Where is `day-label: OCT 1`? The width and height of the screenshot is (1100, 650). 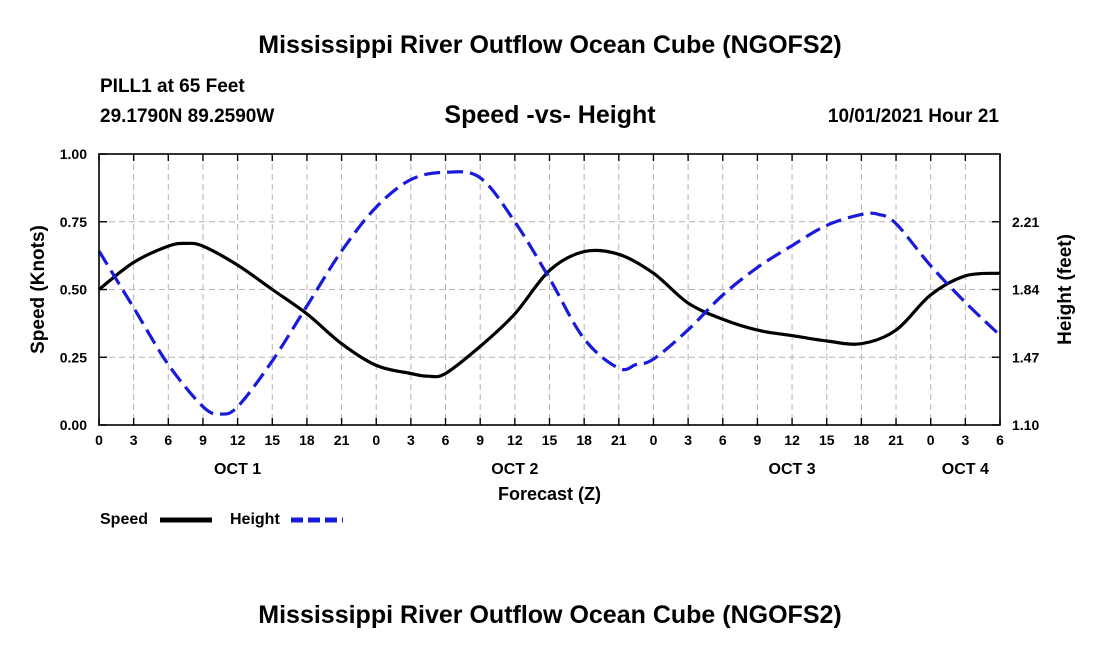
day-label: OCT 1 is located at coordinates (237, 469).